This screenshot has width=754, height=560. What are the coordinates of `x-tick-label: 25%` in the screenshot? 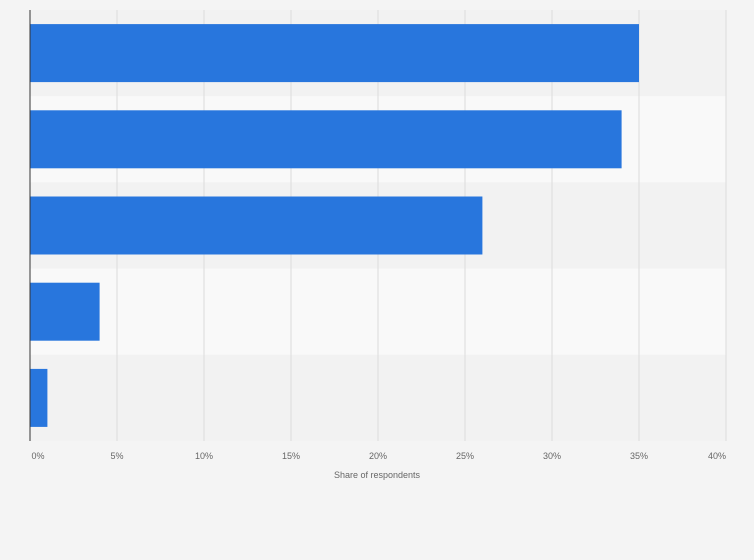 It's located at (465, 456).